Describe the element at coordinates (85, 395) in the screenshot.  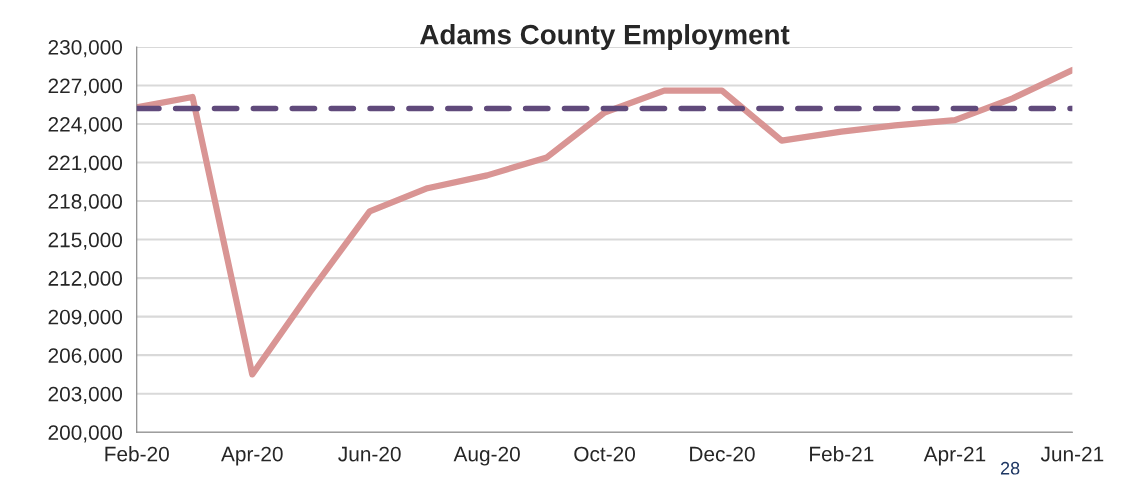
I see `y-tick-label: 203,000` at that location.